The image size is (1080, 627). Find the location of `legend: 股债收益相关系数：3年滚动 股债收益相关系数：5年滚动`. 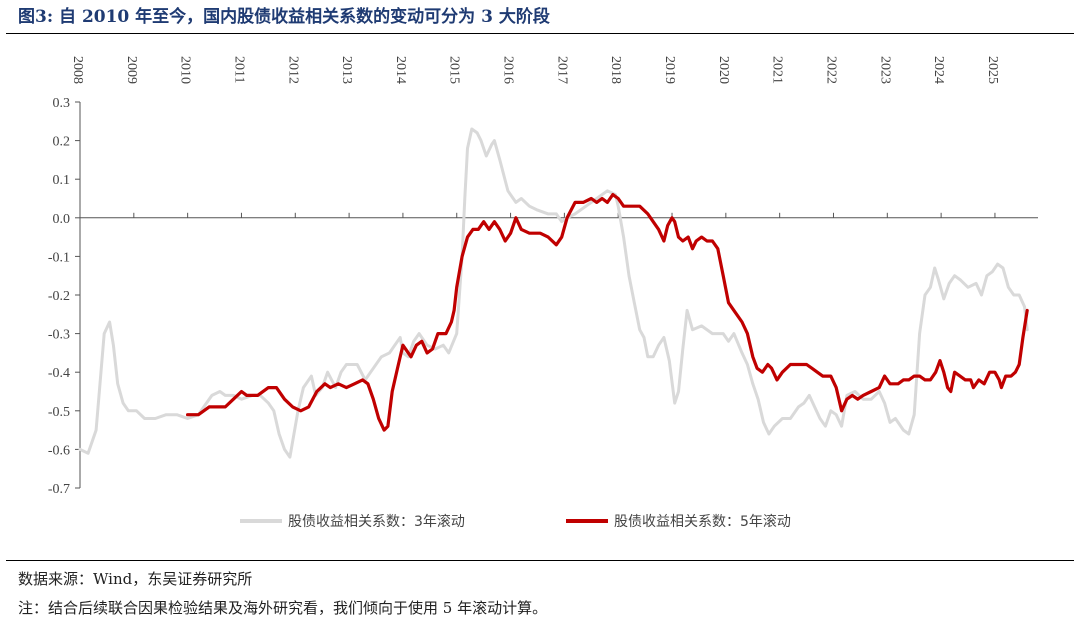

legend: 股债收益相关系数：3年滚动 股债收益相关系数：5年滚动 is located at coordinates (515, 521).